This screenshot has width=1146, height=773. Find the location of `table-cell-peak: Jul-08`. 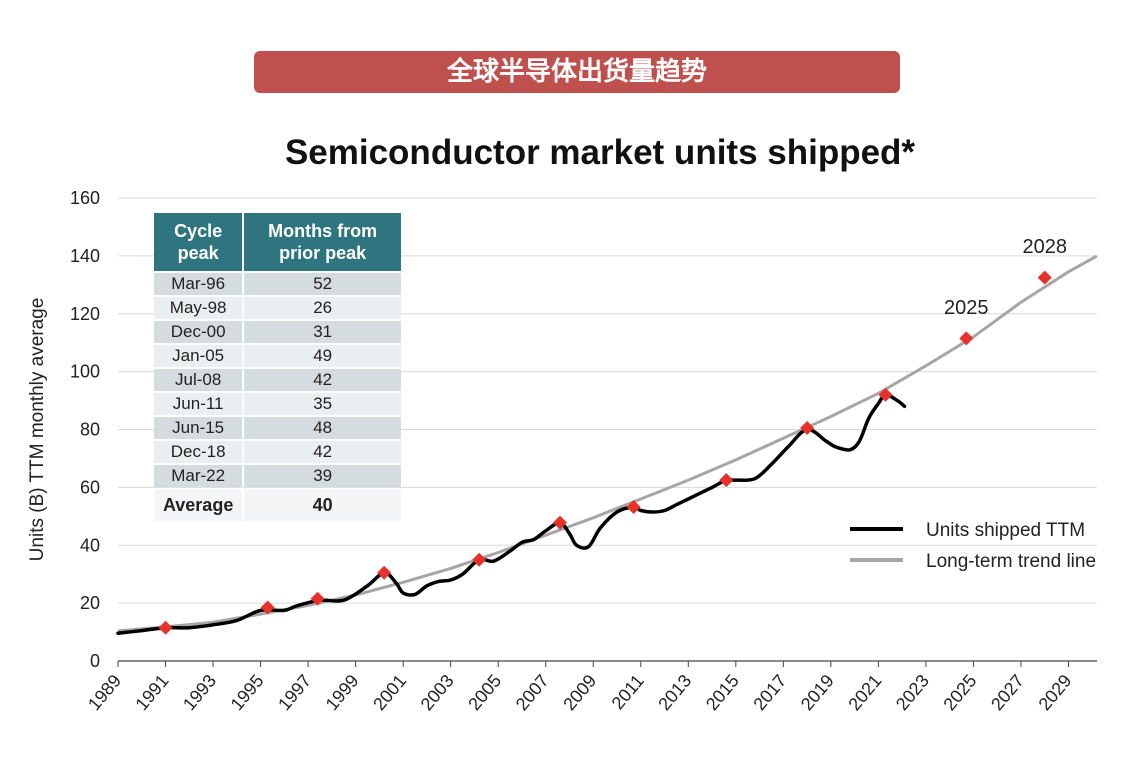

table-cell-peak: Jul-08 is located at coordinates (199, 380).